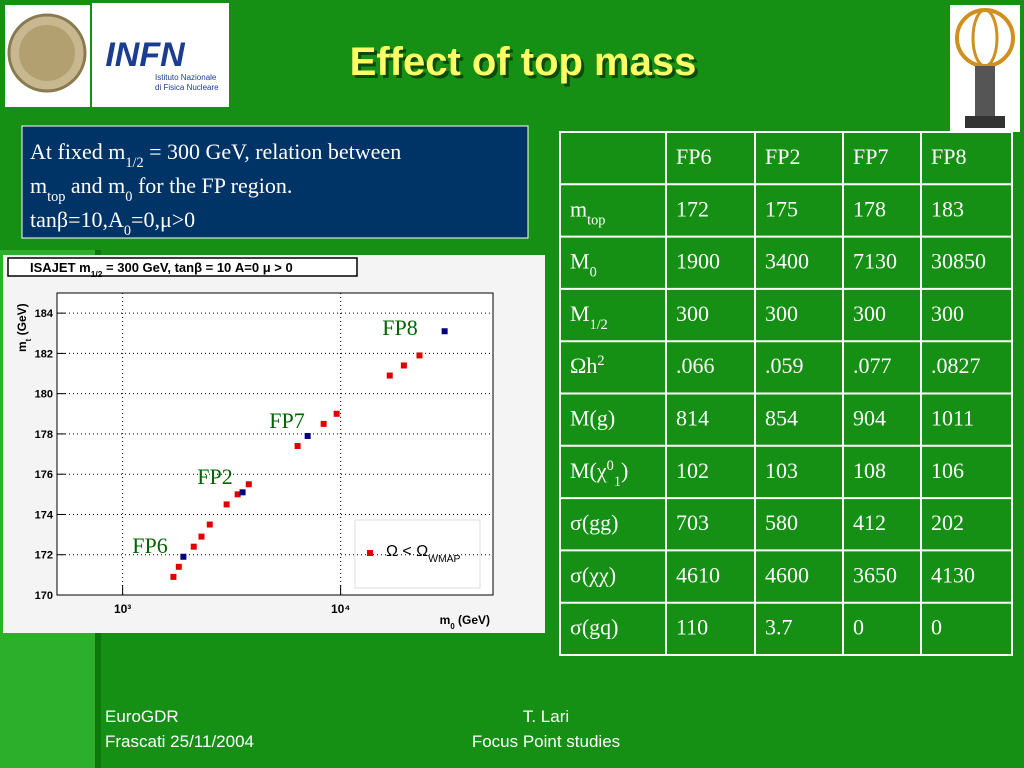 Image resolution: width=1024 pixels, height=768 pixels. I want to click on y-tick-label: 170, so click(44, 596).